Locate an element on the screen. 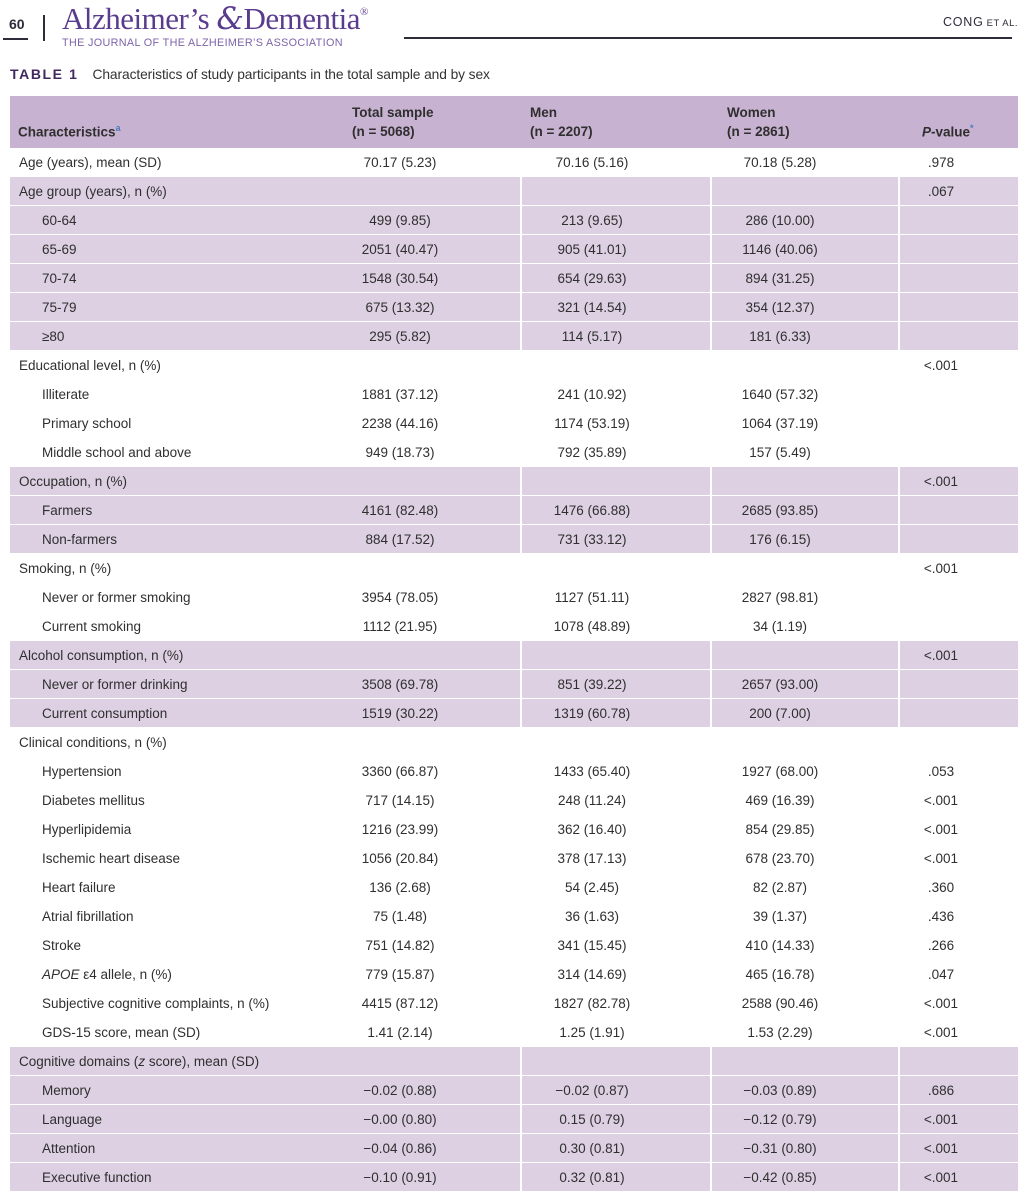  row-label: 70-74 is located at coordinates (59, 278).